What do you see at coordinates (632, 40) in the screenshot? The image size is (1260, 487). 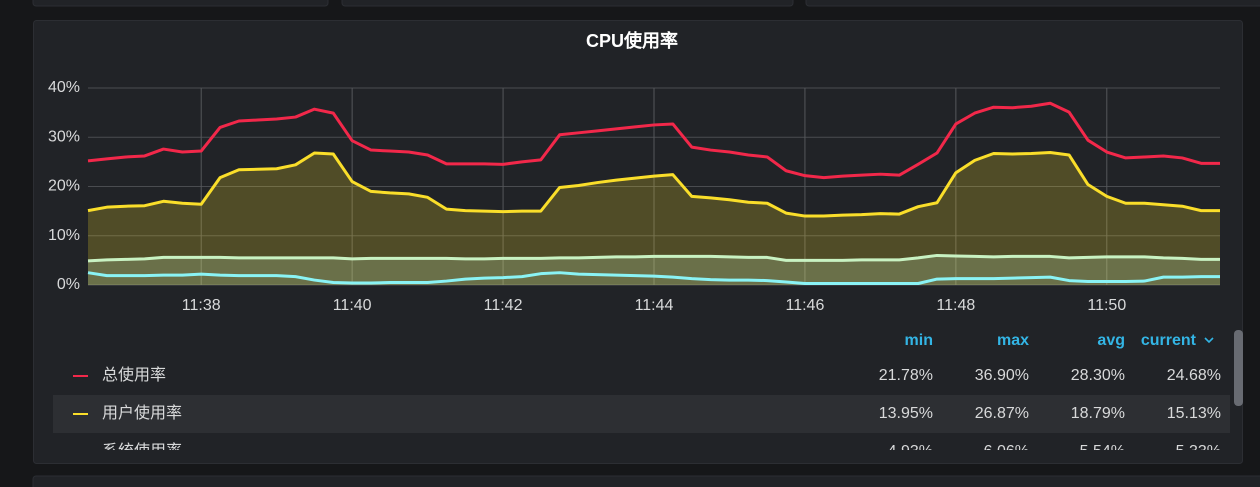 I see `chart-title: CPU使用率` at bounding box center [632, 40].